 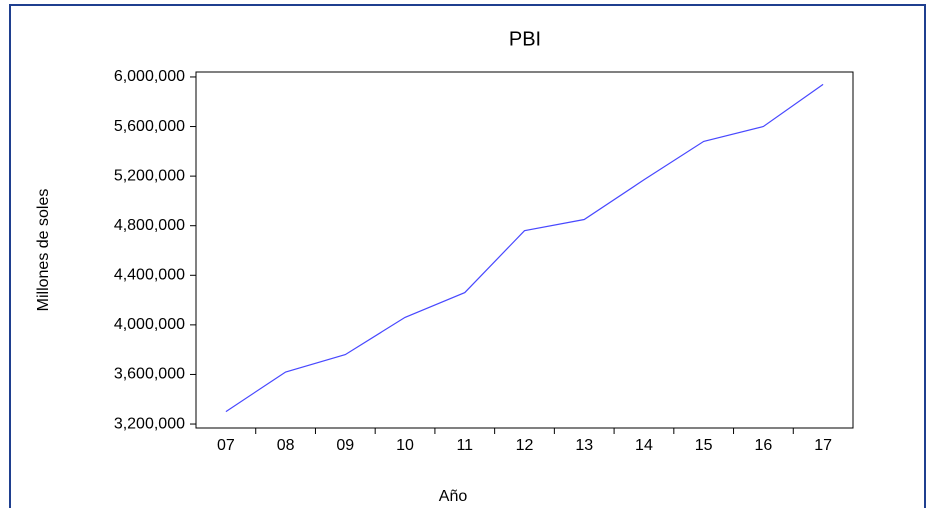 What do you see at coordinates (644, 445) in the screenshot?
I see `x-tick-label: 14` at bounding box center [644, 445].